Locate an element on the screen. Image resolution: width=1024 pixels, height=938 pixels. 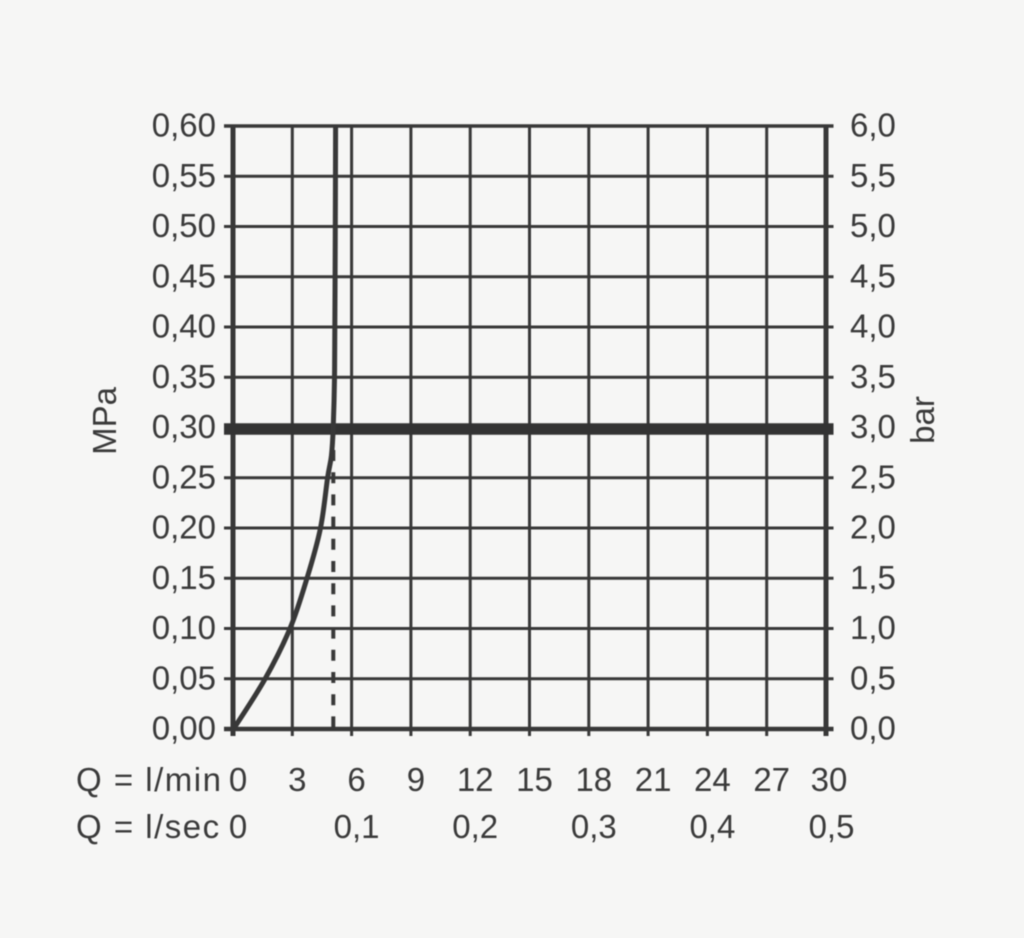
svg-text: 15 is located at coordinates (534, 779).